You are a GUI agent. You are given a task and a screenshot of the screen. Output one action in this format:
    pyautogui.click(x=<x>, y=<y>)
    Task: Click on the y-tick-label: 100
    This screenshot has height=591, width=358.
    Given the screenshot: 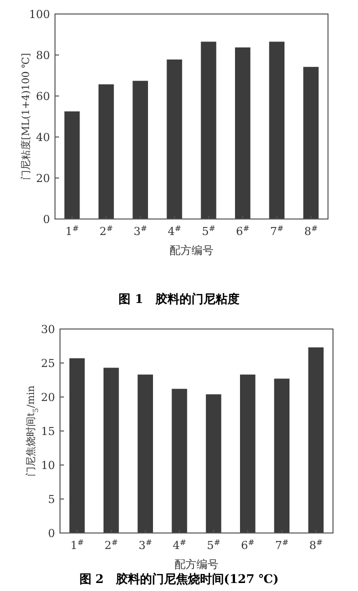 What is the action you would take?
    pyautogui.click(x=39, y=14)
    